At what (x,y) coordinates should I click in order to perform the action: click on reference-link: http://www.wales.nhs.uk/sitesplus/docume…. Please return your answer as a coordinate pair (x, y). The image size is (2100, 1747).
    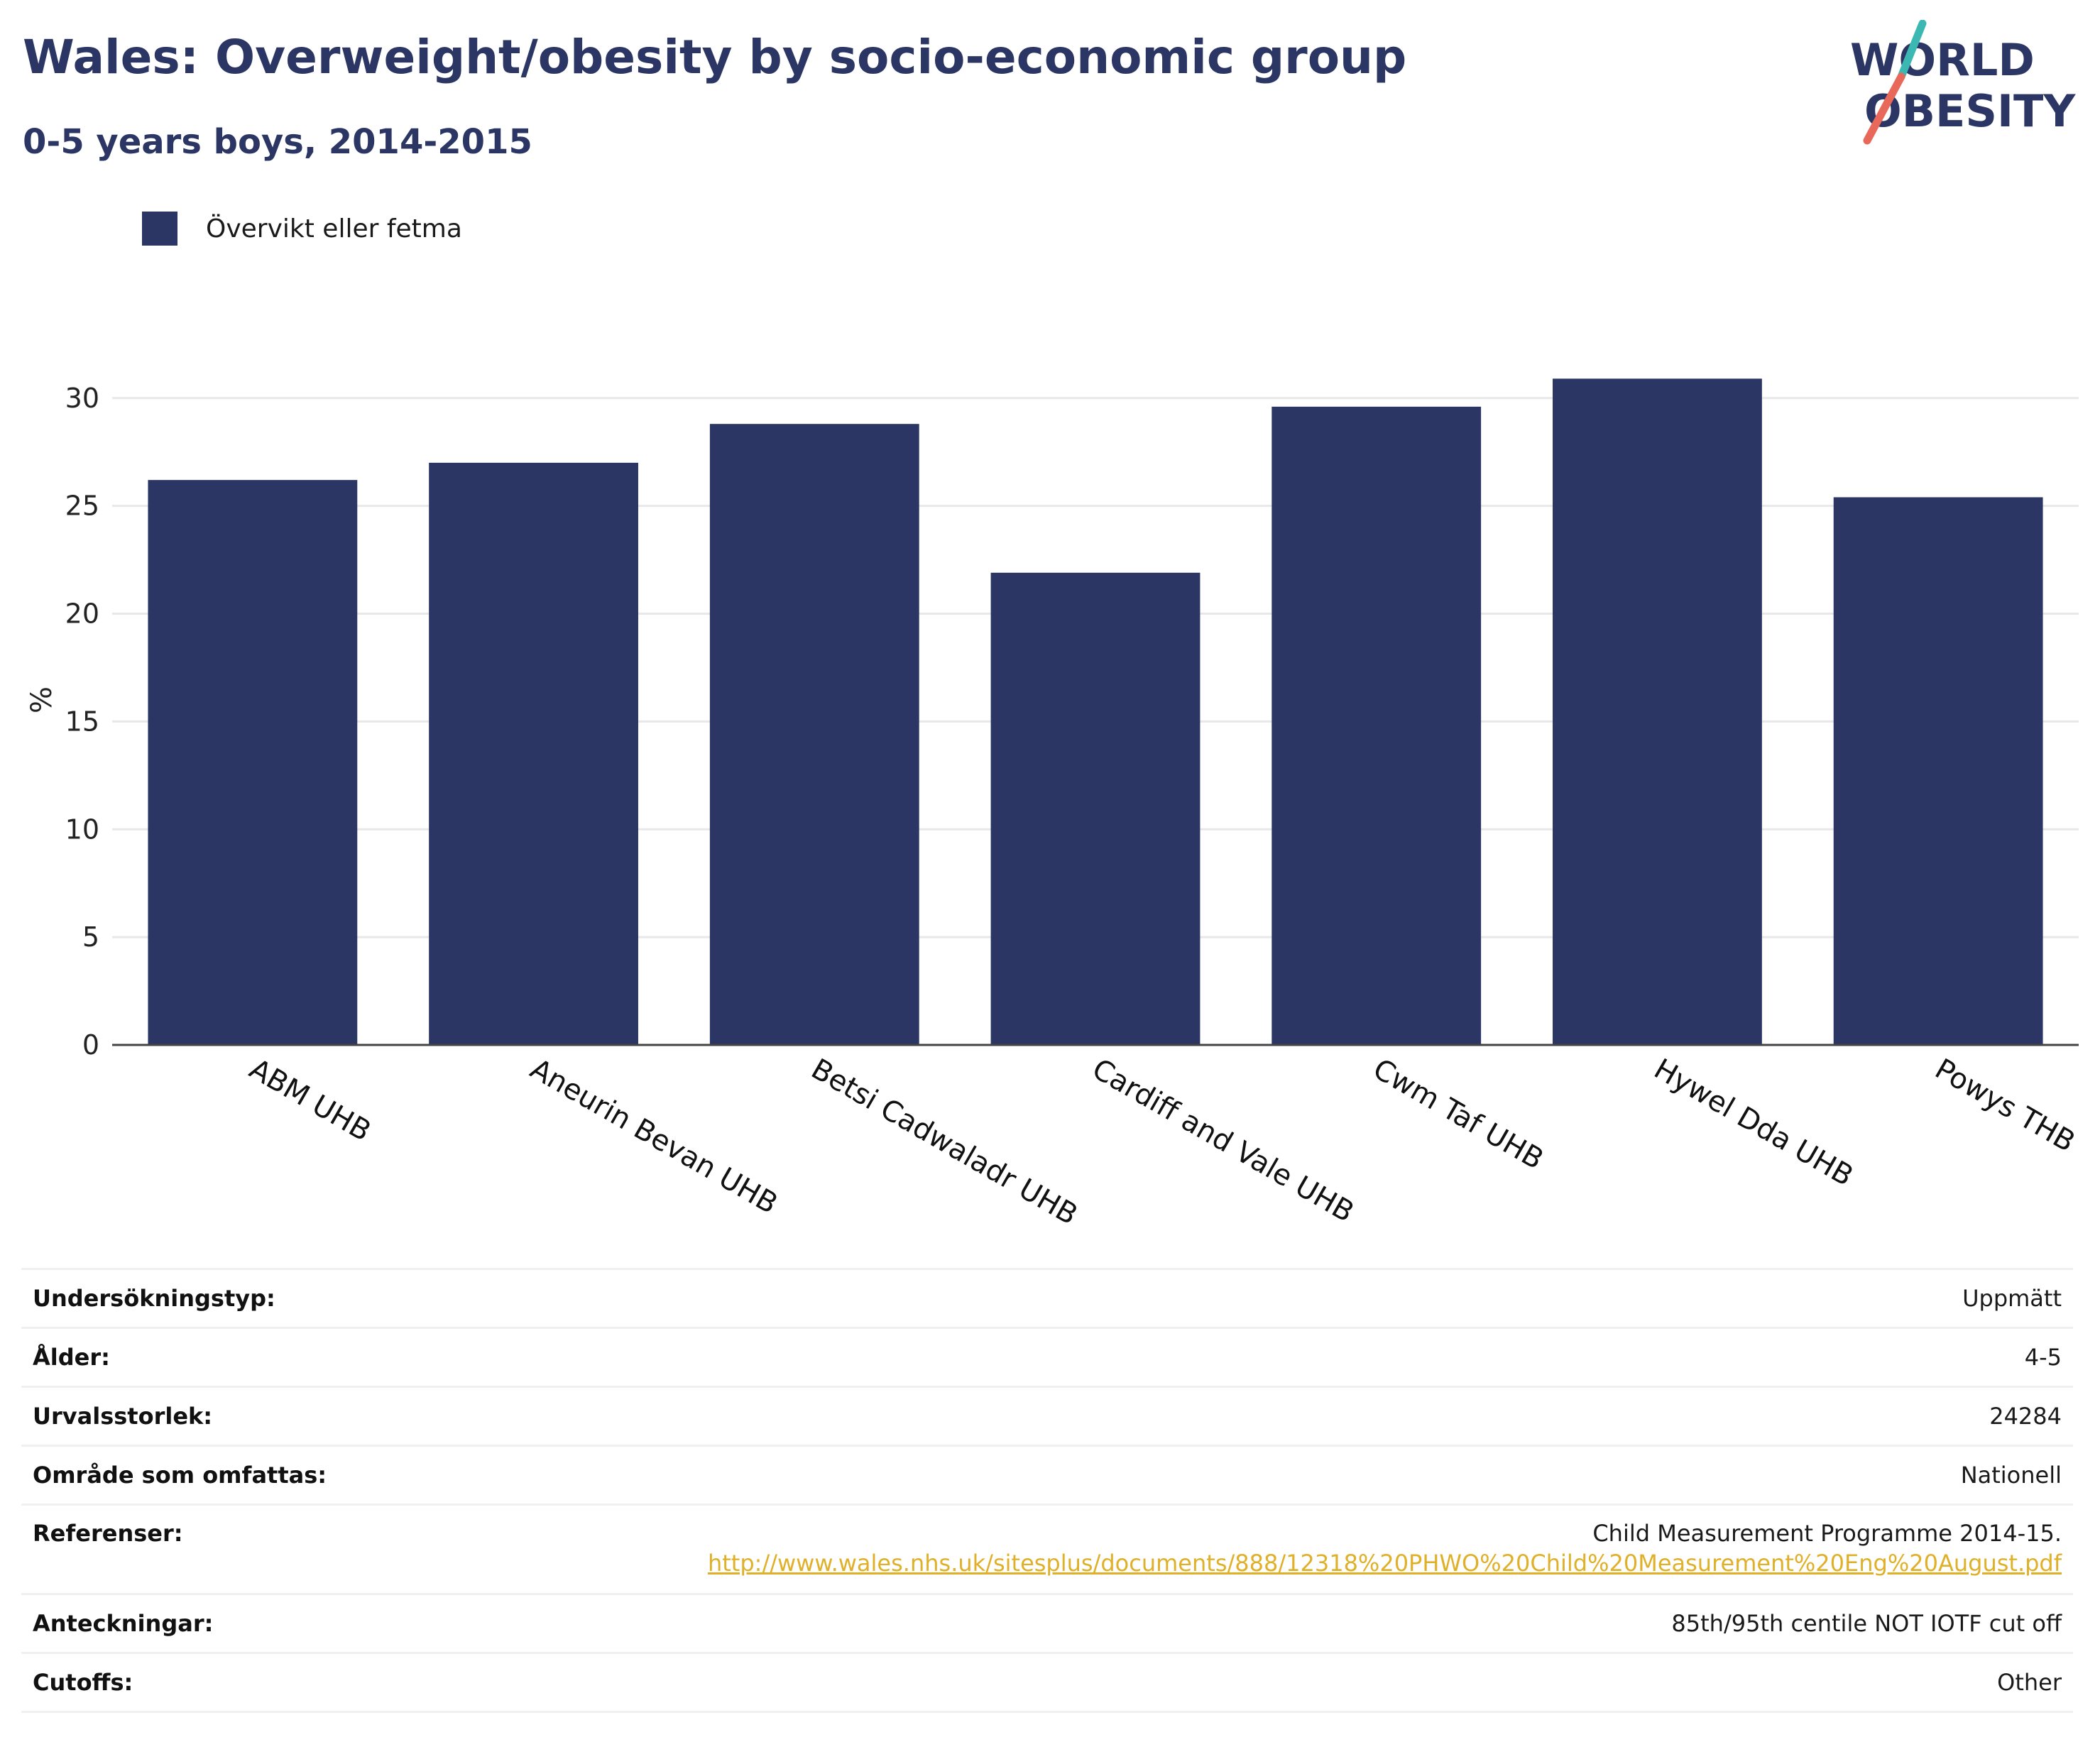
    Looking at the image, I should click on (1384, 1563).